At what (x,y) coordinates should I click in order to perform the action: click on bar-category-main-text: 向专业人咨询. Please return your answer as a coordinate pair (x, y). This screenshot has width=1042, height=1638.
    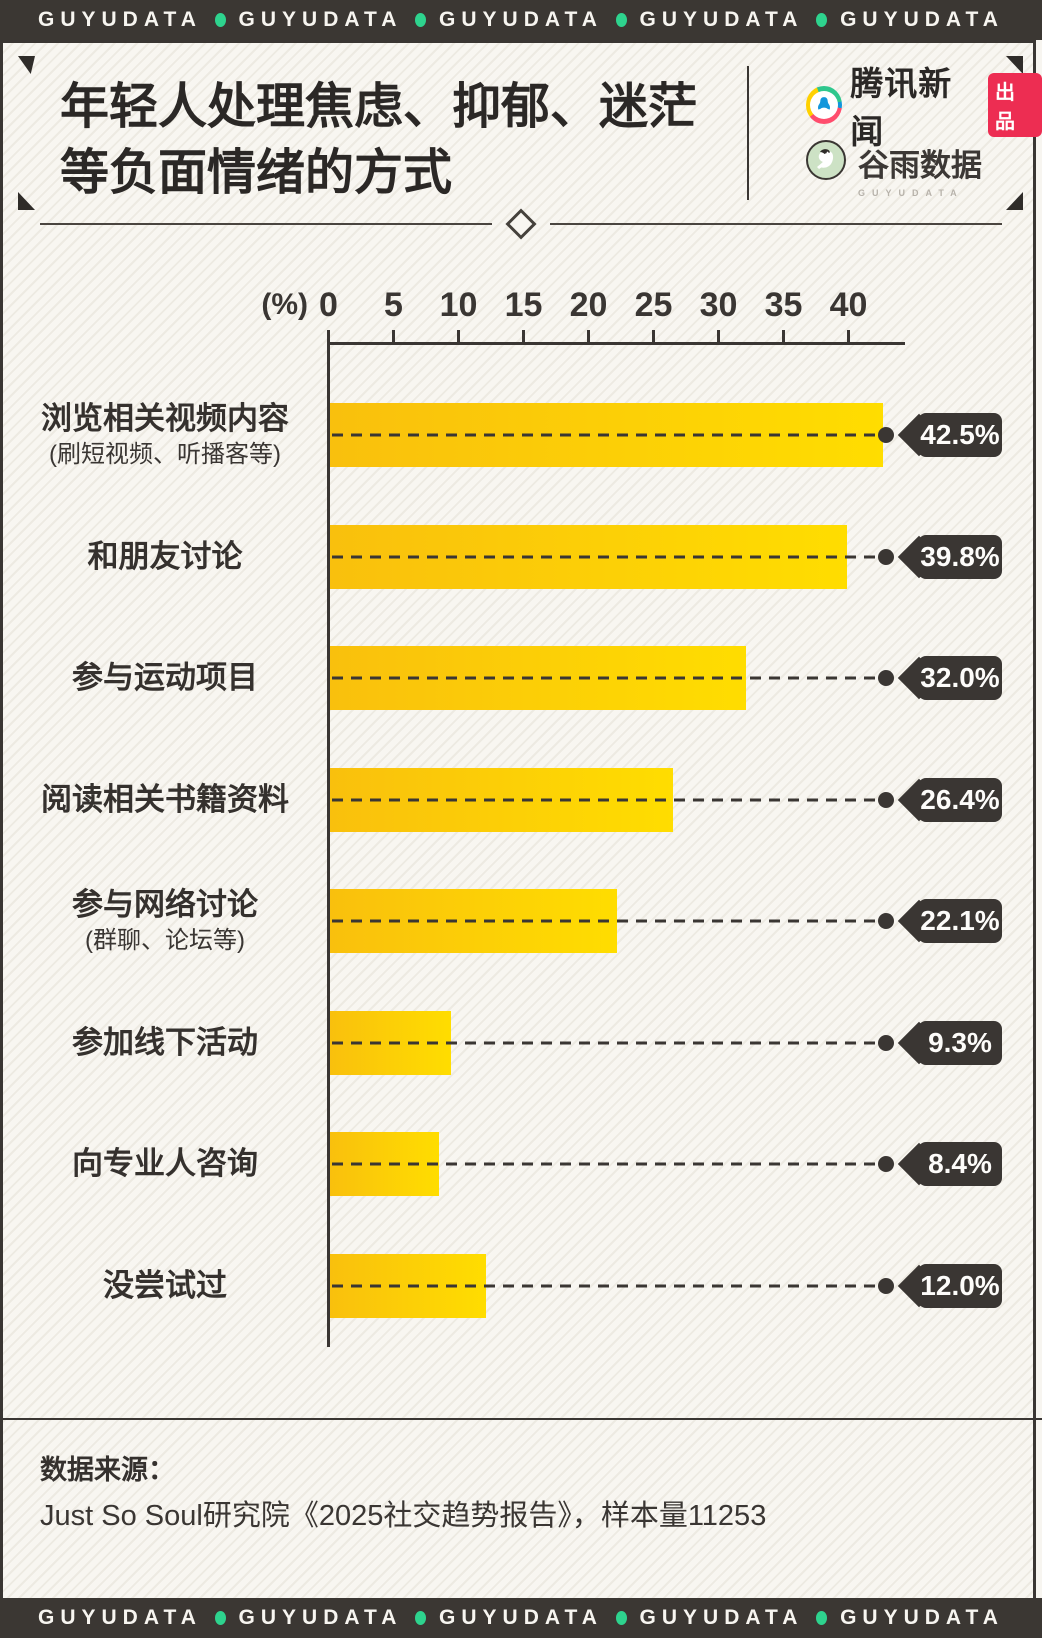
    Looking at the image, I should click on (165, 1163).